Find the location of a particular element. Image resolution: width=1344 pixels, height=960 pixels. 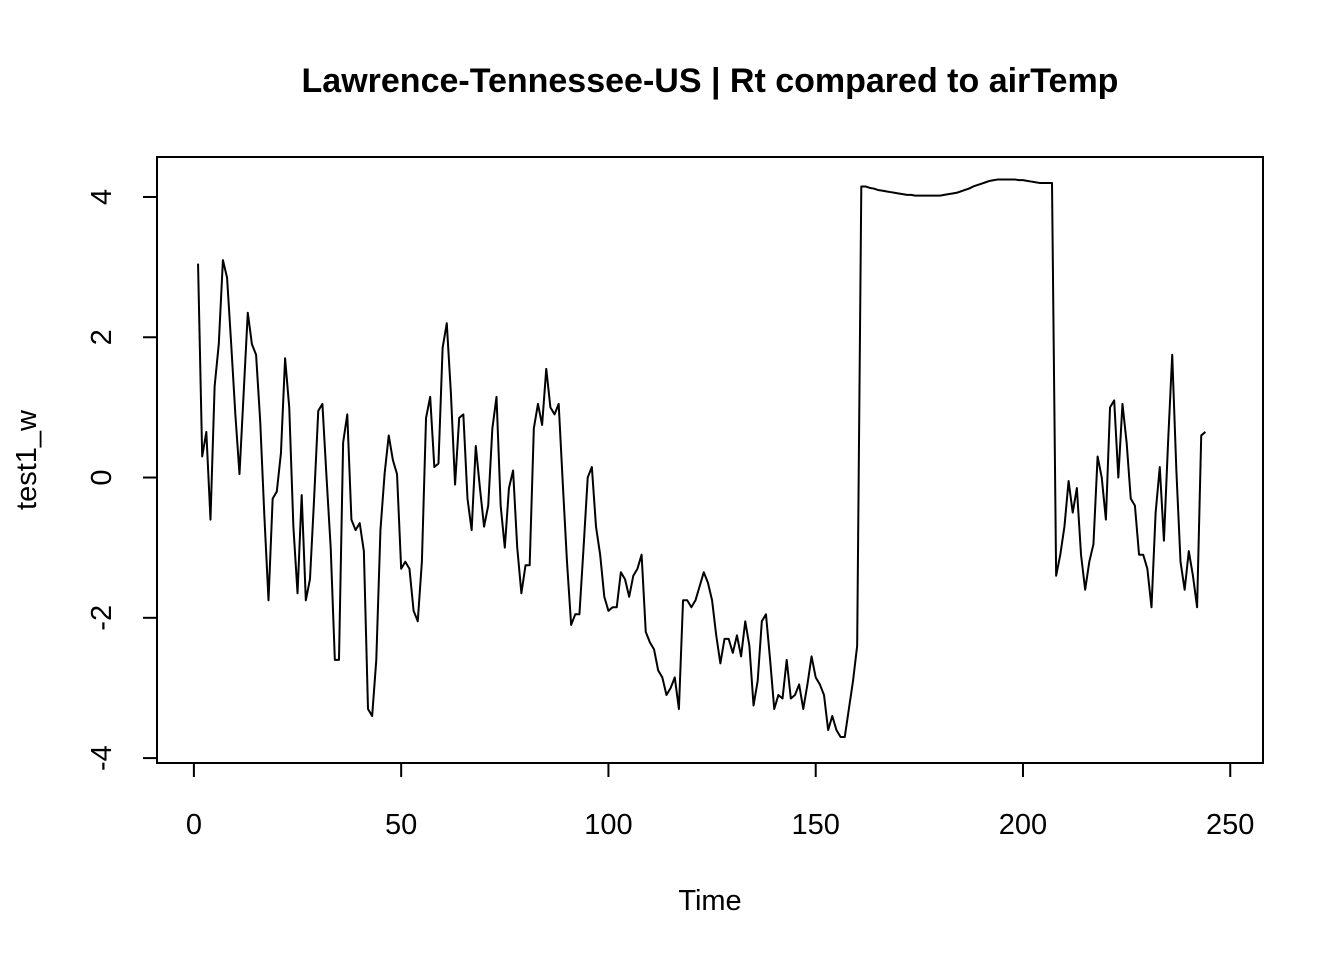

y-axis: -4 -2 0 2 4 is located at coordinates (122, 480).